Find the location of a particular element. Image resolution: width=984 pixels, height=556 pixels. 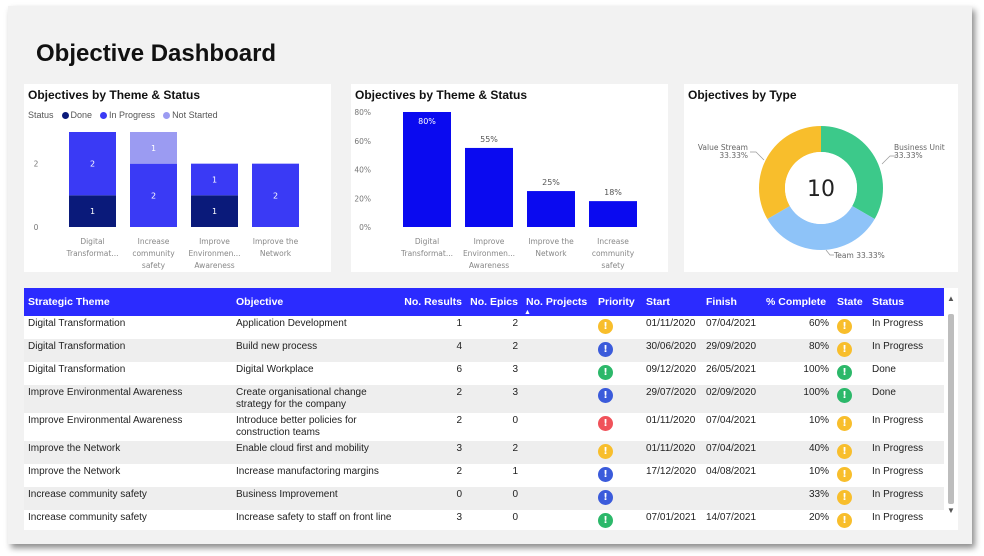

status-cell: In Progress is located at coordinates (898, 448).